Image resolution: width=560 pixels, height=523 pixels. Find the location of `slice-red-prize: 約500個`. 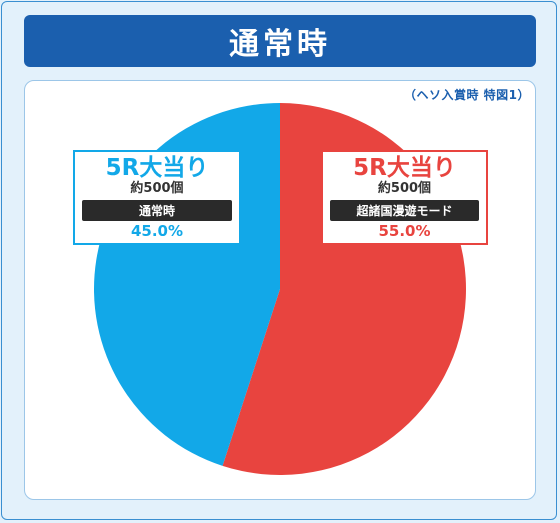

slice-red-prize: 約500個 is located at coordinates (404, 188).